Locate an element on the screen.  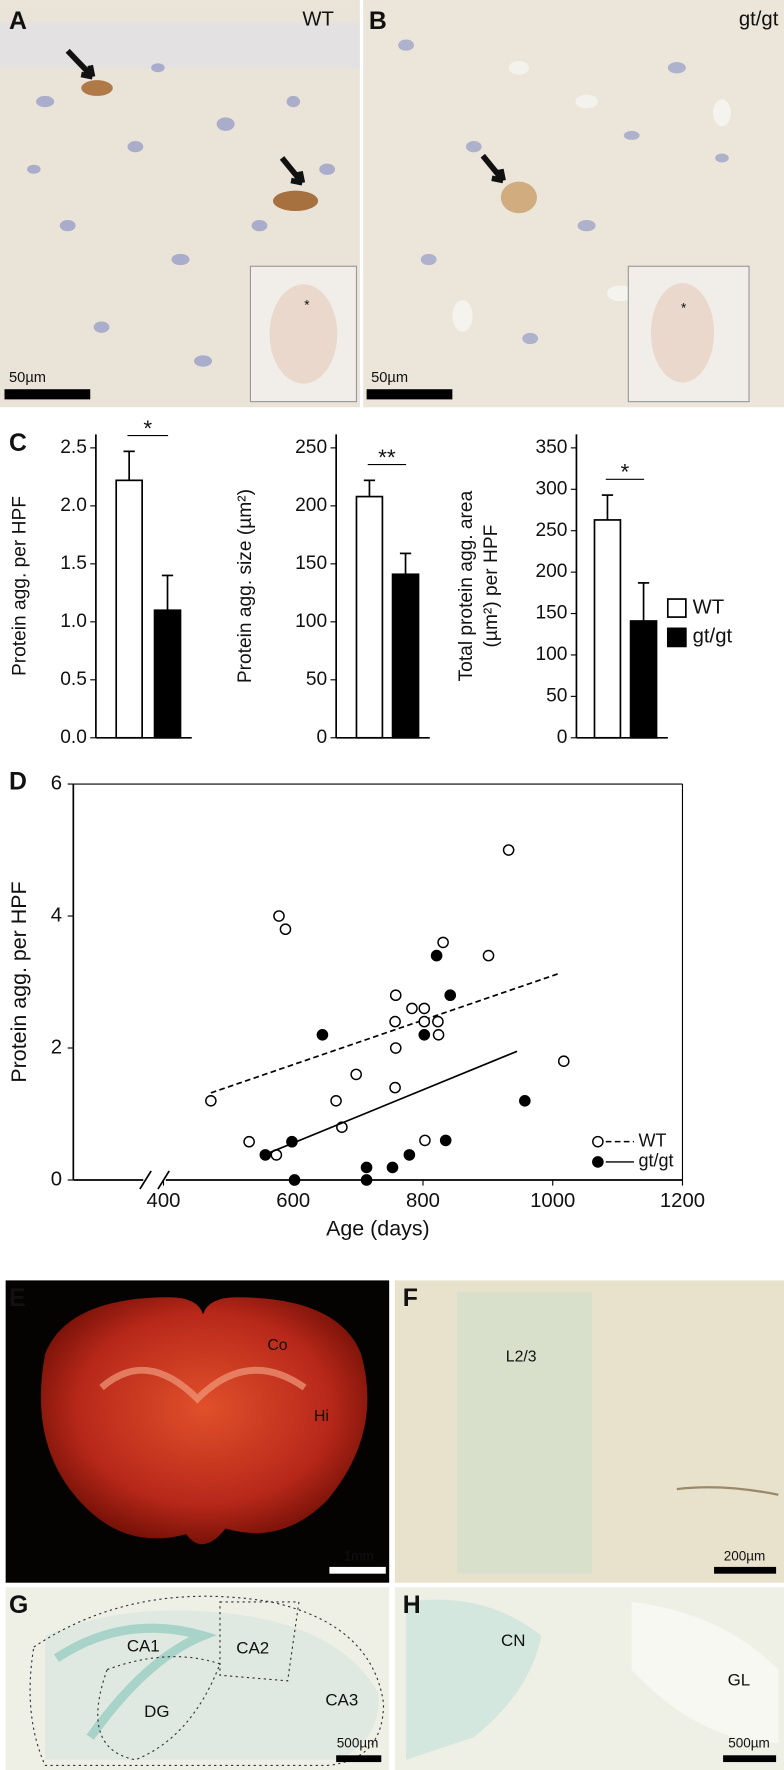
x-tick-label: 1200 is located at coordinates (682, 1201).